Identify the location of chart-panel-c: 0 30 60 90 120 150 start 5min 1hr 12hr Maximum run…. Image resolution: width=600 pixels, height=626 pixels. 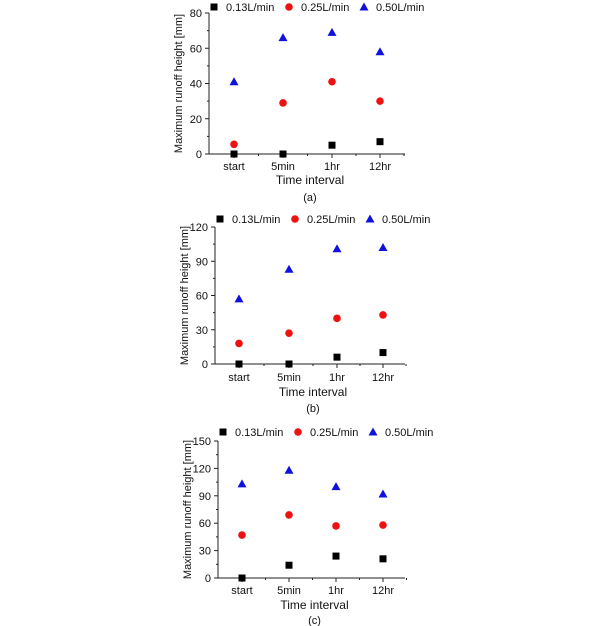
(307, 526).